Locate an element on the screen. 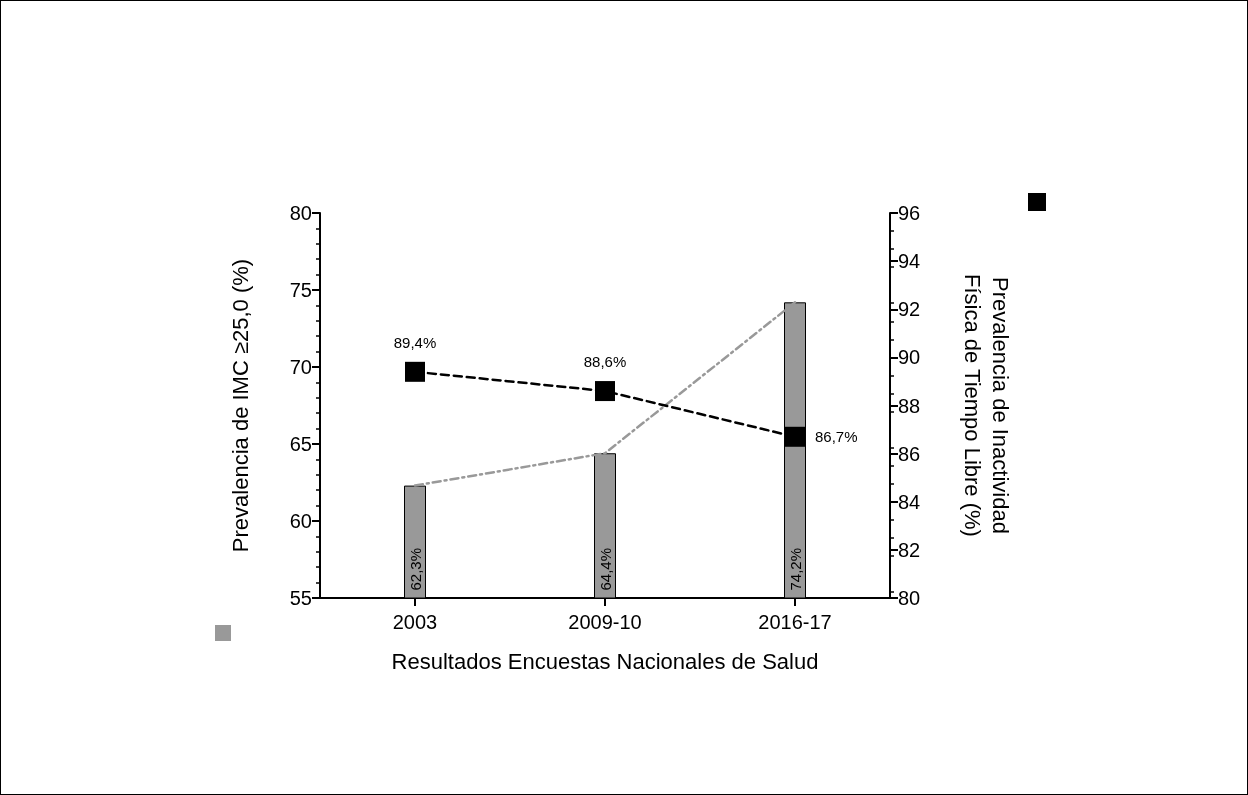  y-tick-label: 70 is located at coordinates (300, 367).